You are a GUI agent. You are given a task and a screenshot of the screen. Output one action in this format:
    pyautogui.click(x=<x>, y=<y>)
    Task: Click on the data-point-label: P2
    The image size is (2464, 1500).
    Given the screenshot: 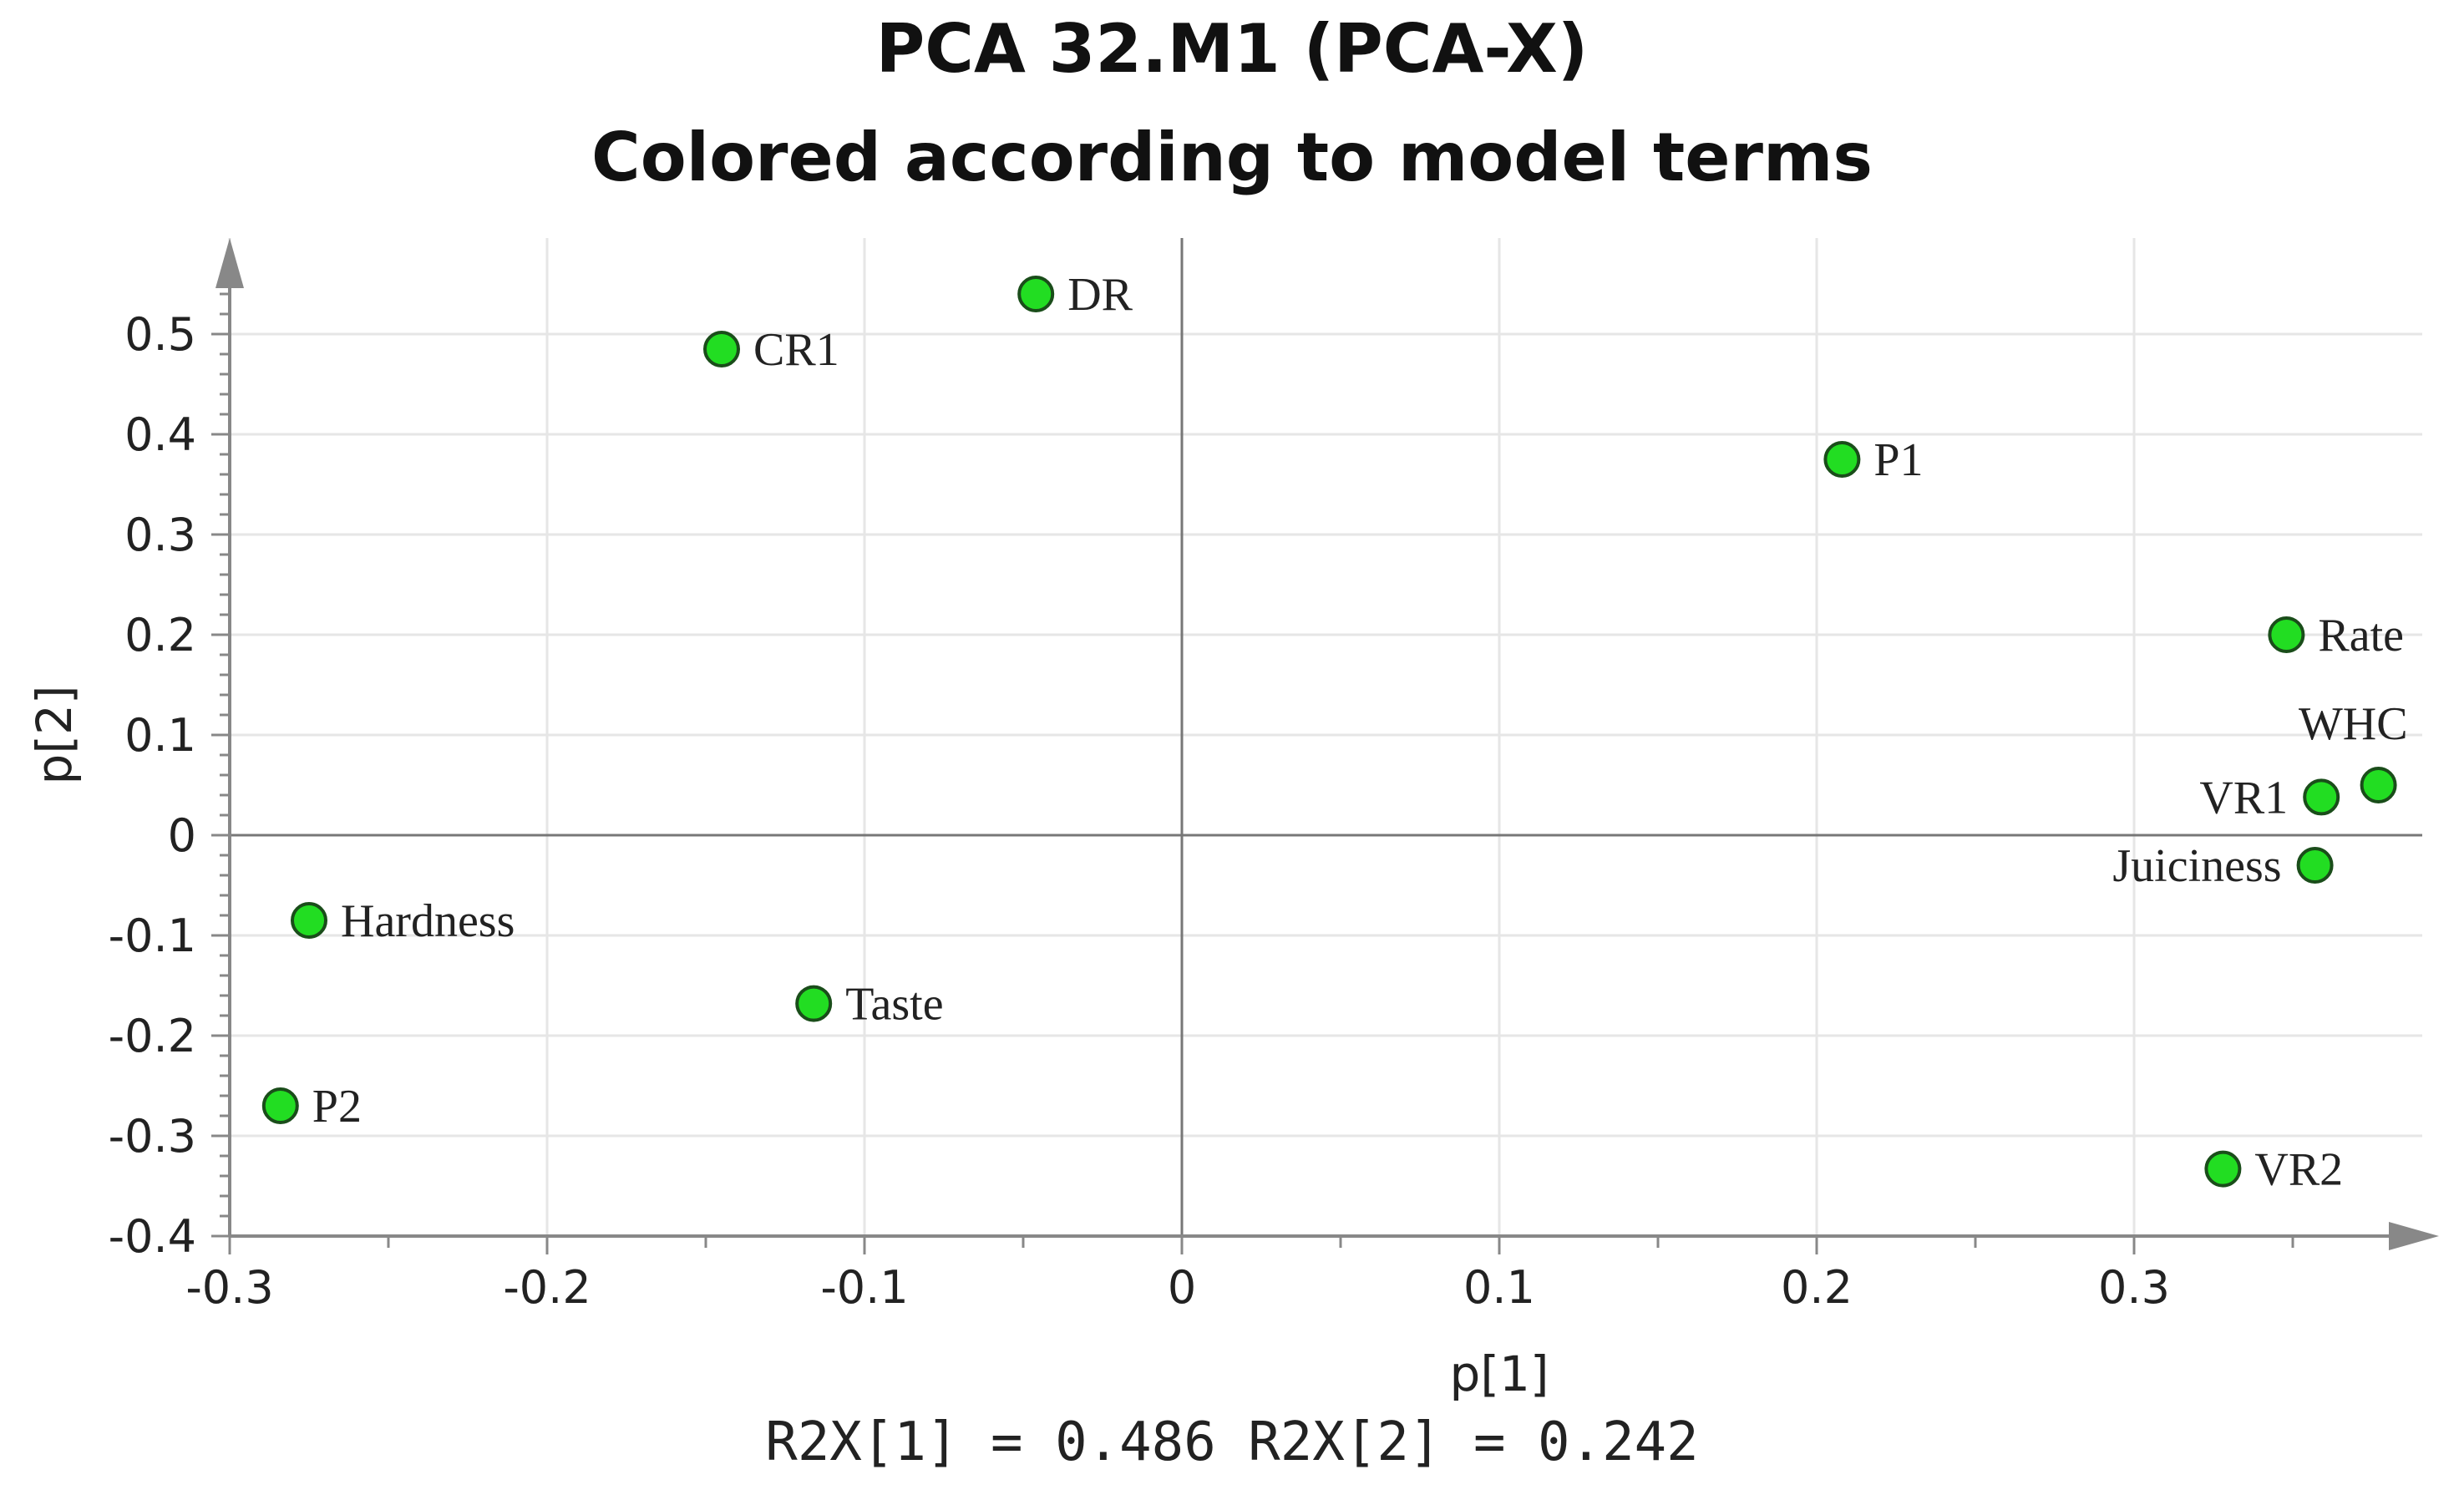 What is the action you would take?
    pyautogui.click(x=337, y=1107)
    